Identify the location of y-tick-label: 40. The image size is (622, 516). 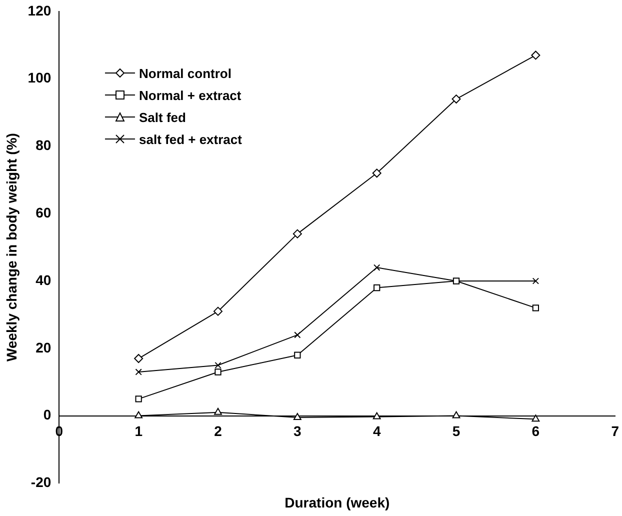
(44, 280).